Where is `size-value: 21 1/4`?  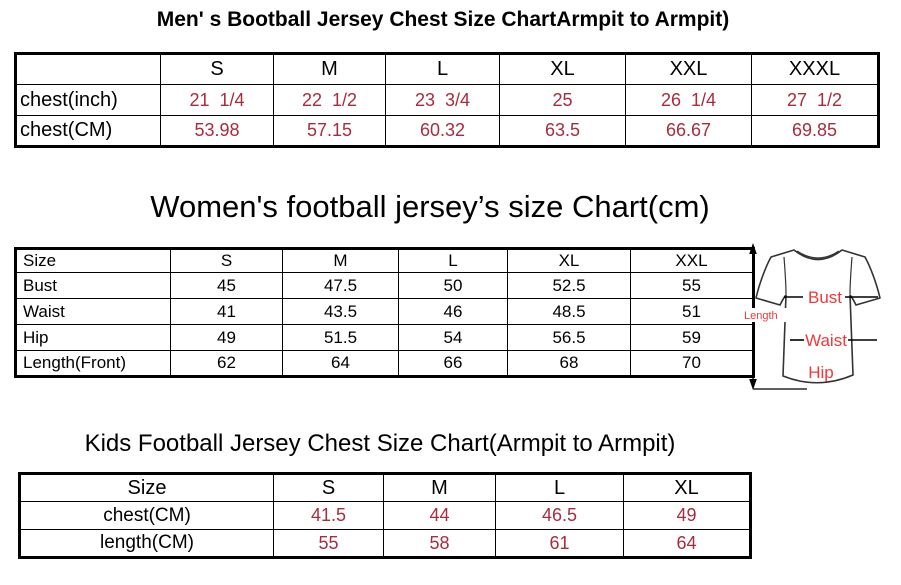
size-value: 21 1/4 is located at coordinates (217, 100).